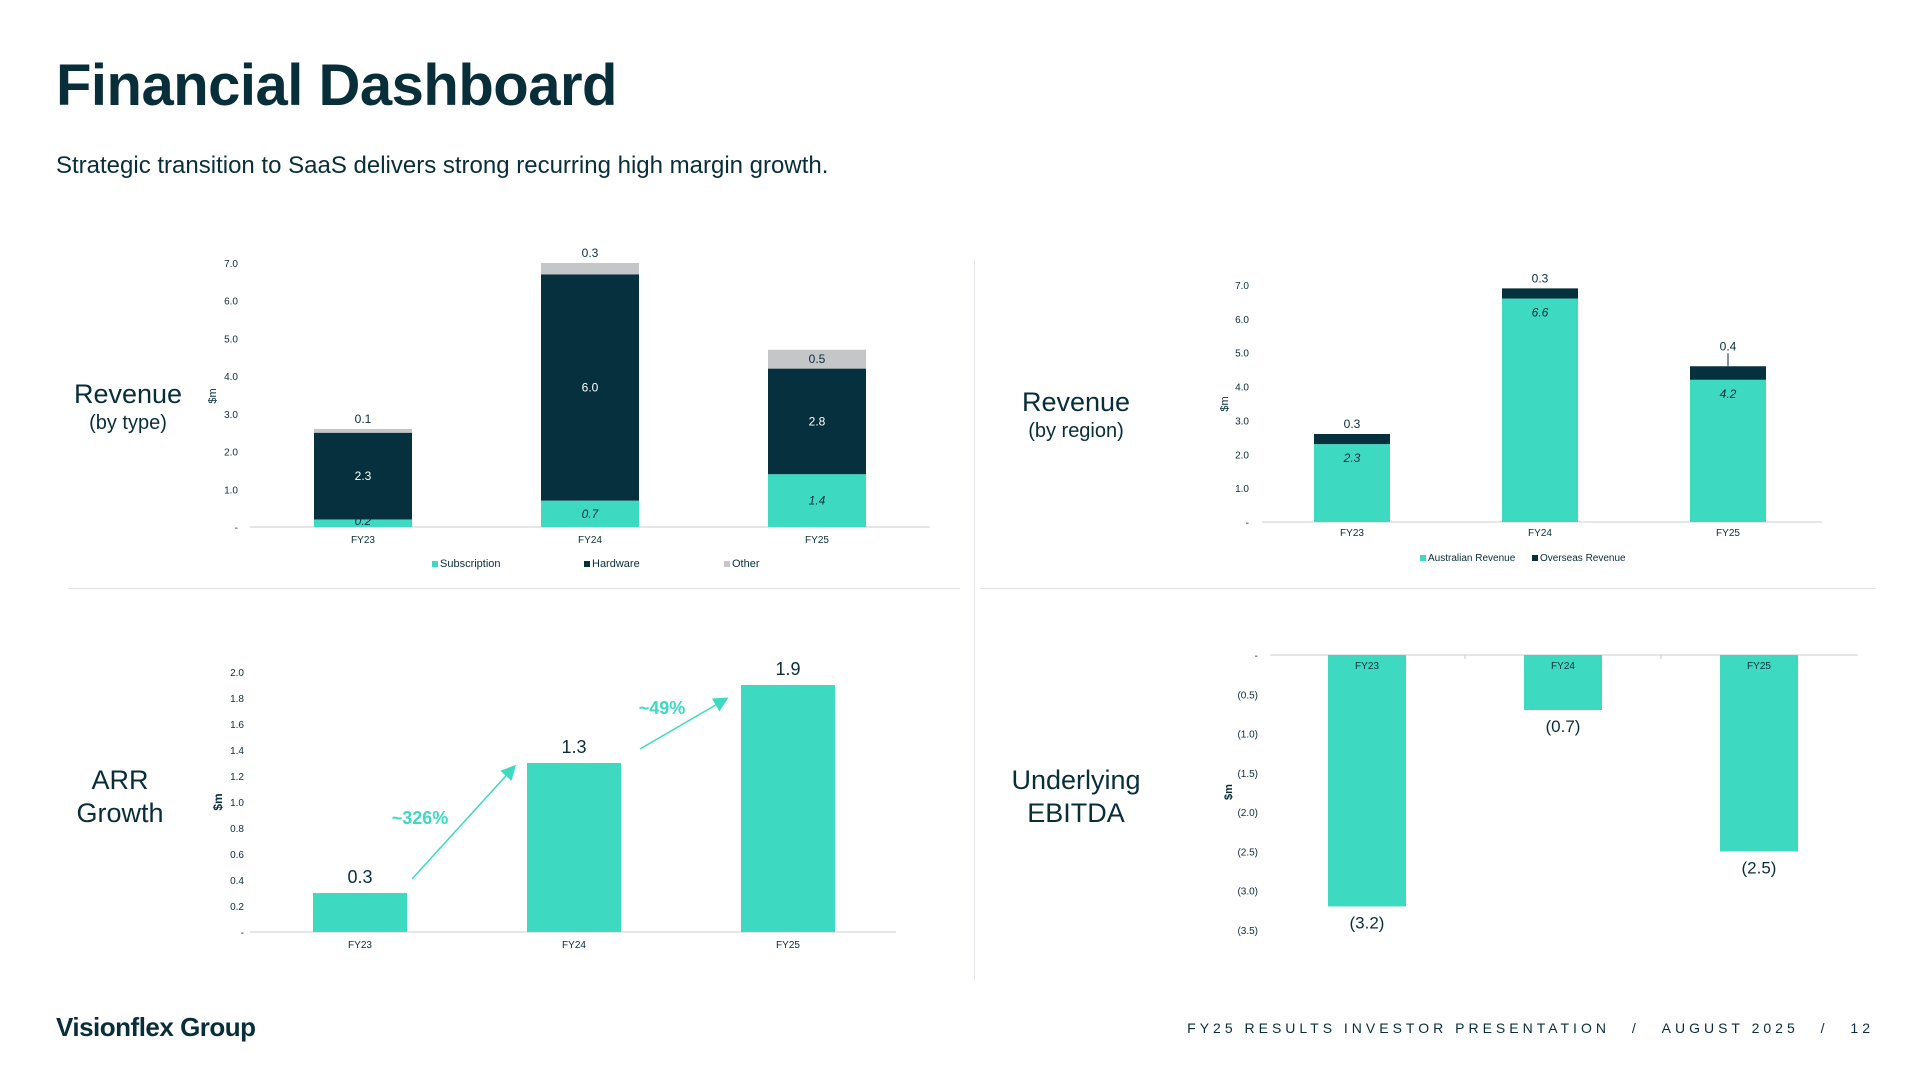  Describe the element at coordinates (237, 699) in the screenshot. I see `y-tick-label: 1.8` at that location.